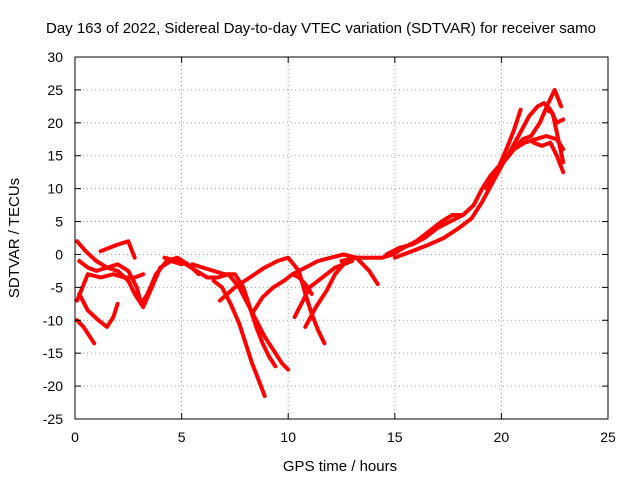 The height and width of the screenshot is (480, 640). I want to click on y-tick-label: 30, so click(55, 57).